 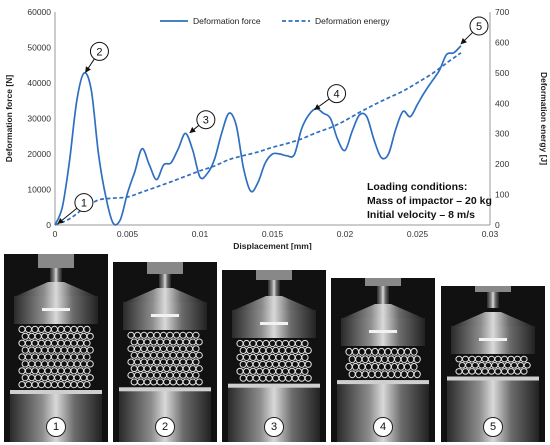 I want to click on loading-conditions-line: Initial velocity – 8 m/s, so click(x=421, y=215).